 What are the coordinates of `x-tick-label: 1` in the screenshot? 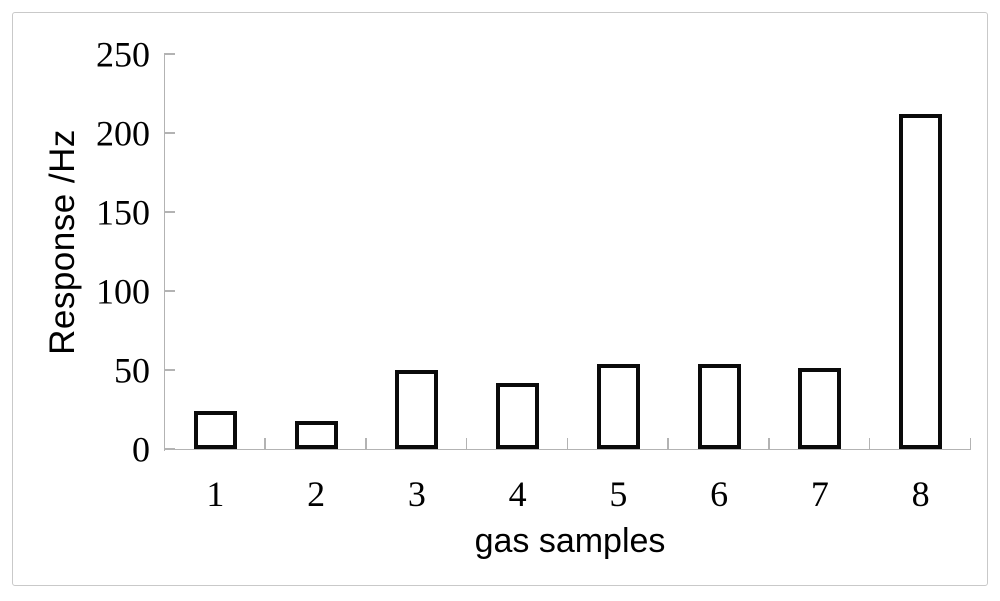 It's located at (215, 494).